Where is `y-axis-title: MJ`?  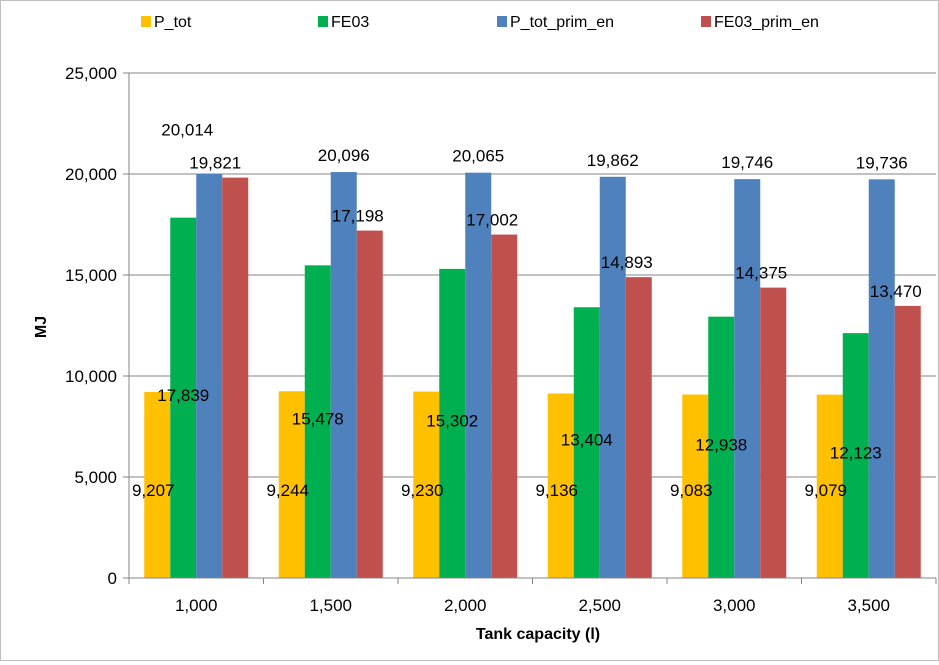 y-axis-title: MJ is located at coordinates (41, 327).